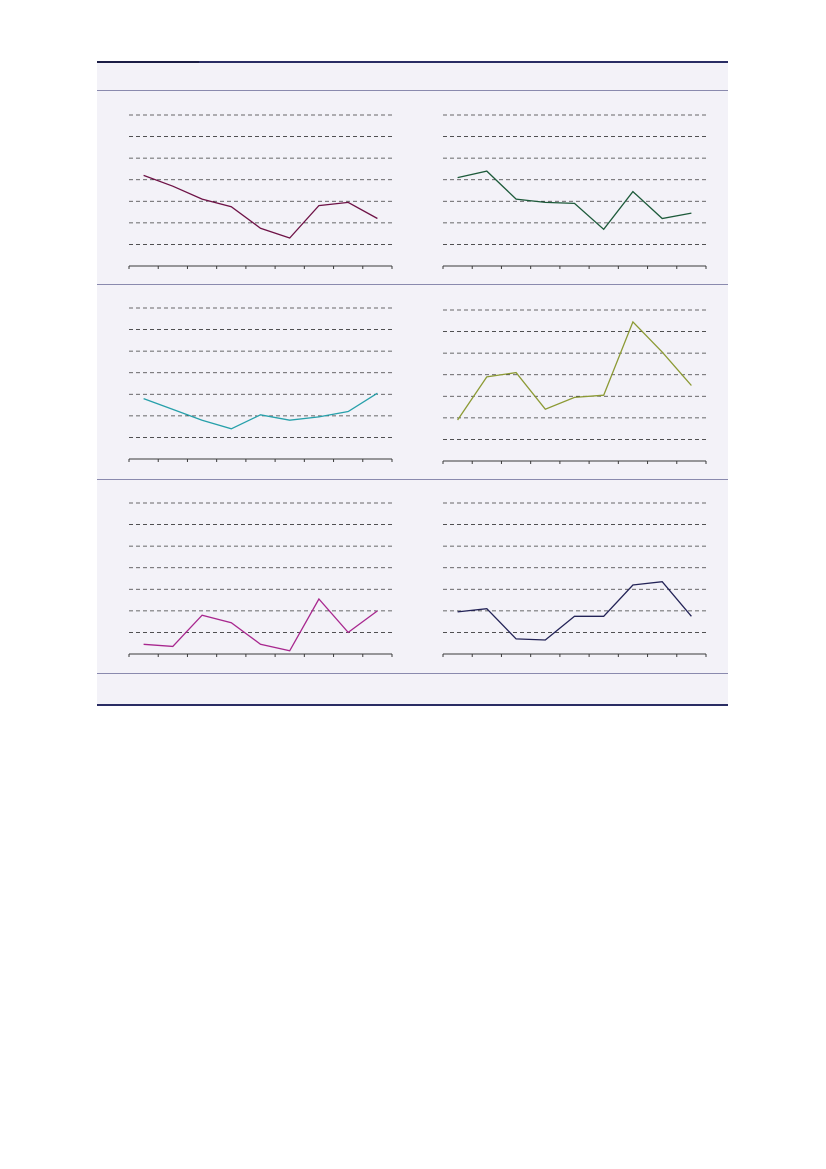  Describe the element at coordinates (412, 705) in the screenshot. I see `bottom-rule` at that location.